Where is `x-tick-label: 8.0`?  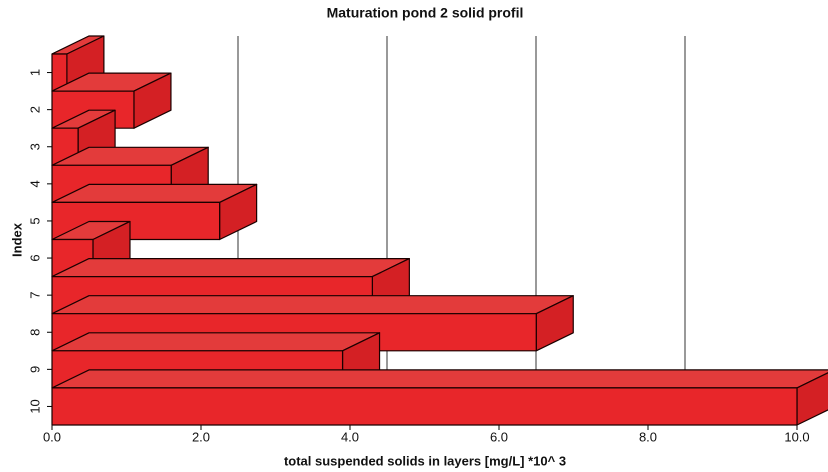 x-tick-label: 8.0 is located at coordinates (648, 436).